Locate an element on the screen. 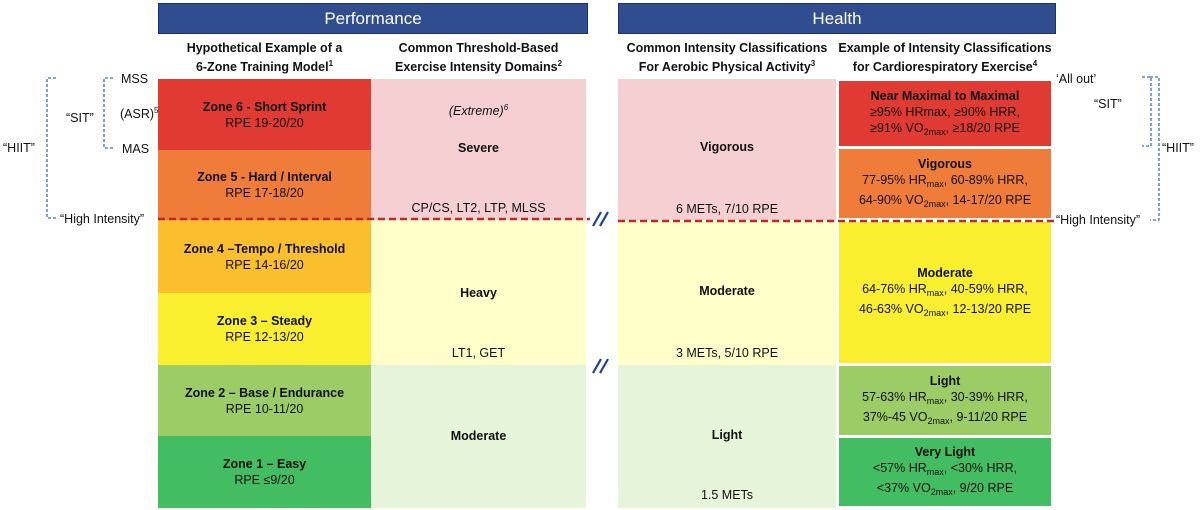 Image resolution: width=1200 pixels, height=510 pixels. zone-title: Zone 3 – Steady is located at coordinates (264, 321).